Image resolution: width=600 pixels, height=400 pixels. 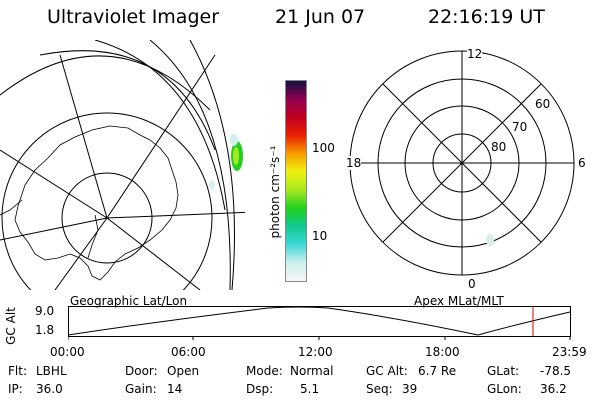 What do you see at coordinates (582, 163) in the screenshot?
I see `mlt-label-6: 6` at bounding box center [582, 163].